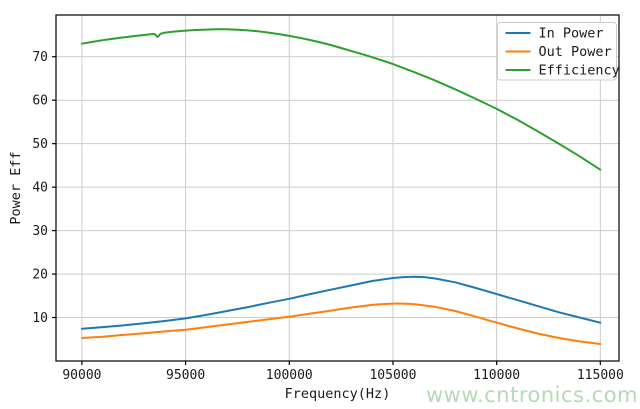  I want to click on series-line-in-power, so click(341, 302).